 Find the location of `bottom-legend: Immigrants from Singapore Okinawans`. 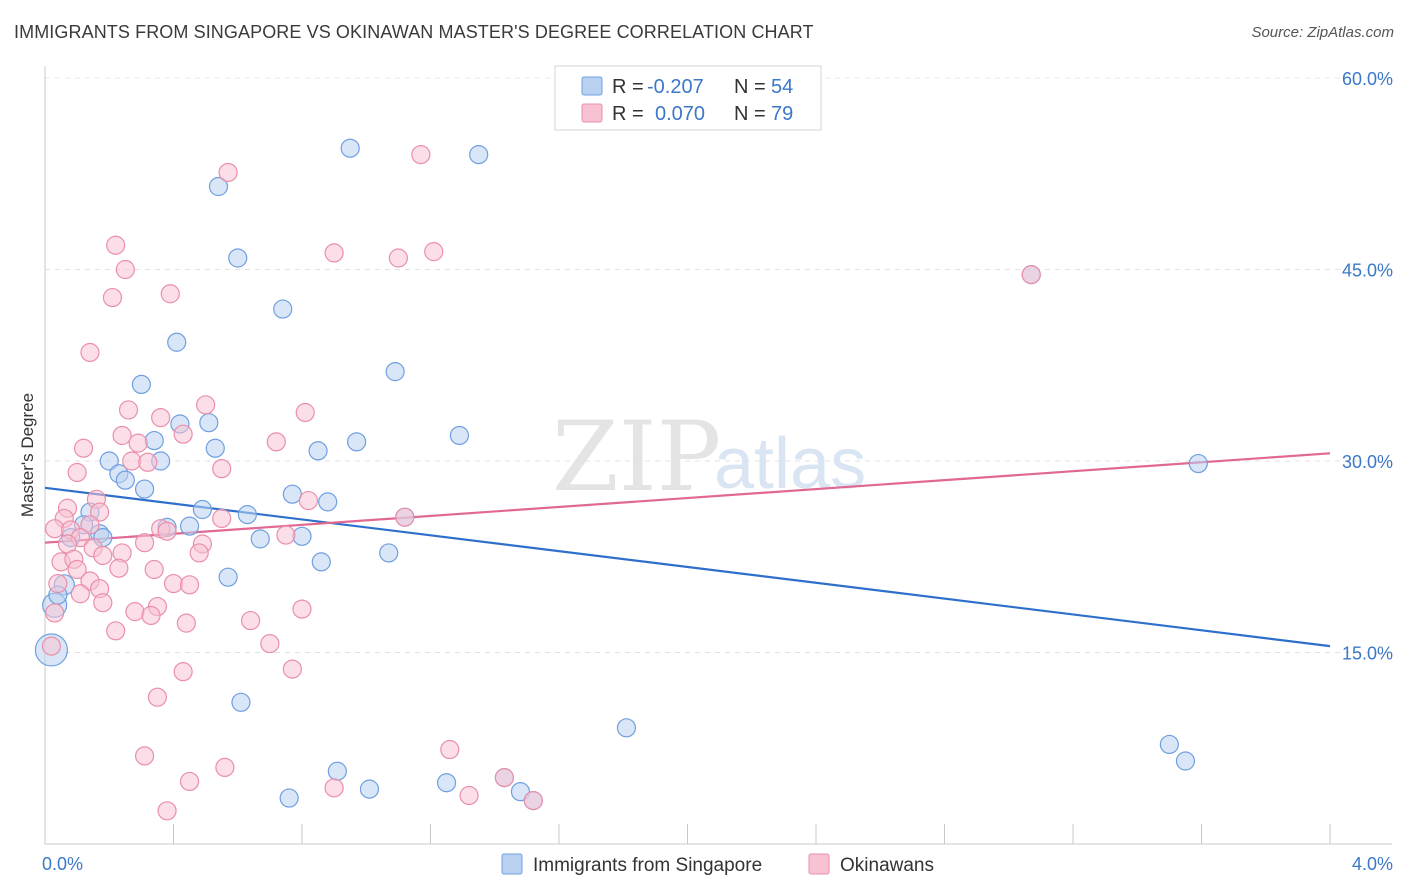

bottom-legend: Immigrants from Singapore Okinawans is located at coordinates (717, 864).